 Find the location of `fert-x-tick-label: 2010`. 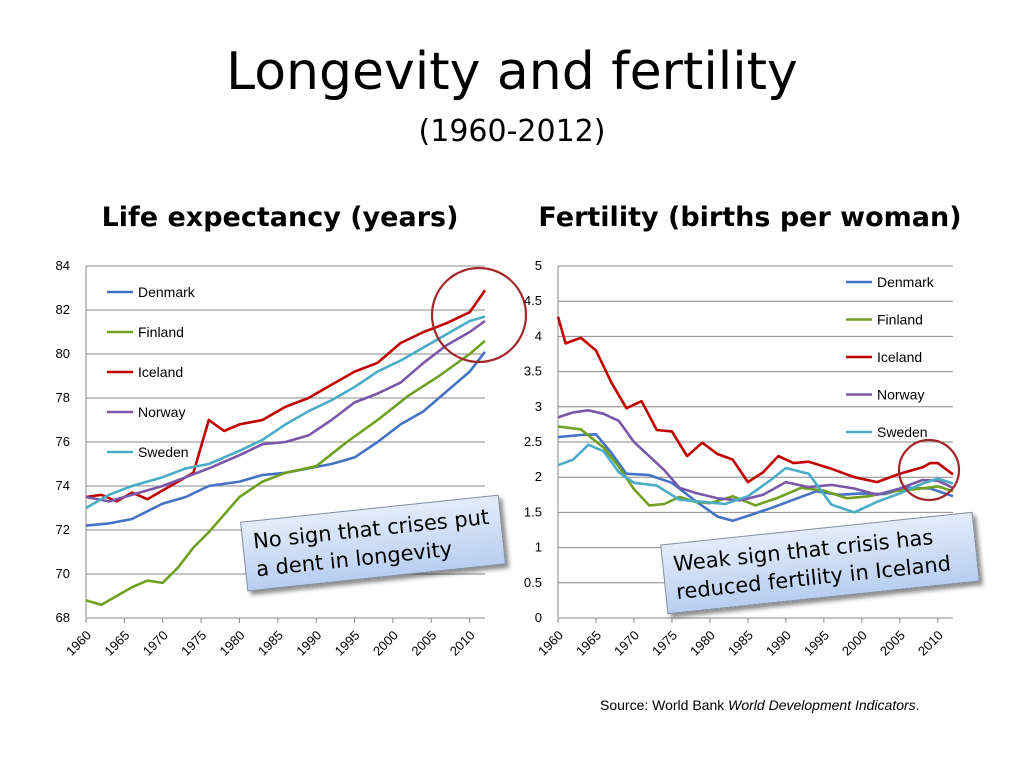

fert-x-tick-label: 2010 is located at coordinates (930, 643).